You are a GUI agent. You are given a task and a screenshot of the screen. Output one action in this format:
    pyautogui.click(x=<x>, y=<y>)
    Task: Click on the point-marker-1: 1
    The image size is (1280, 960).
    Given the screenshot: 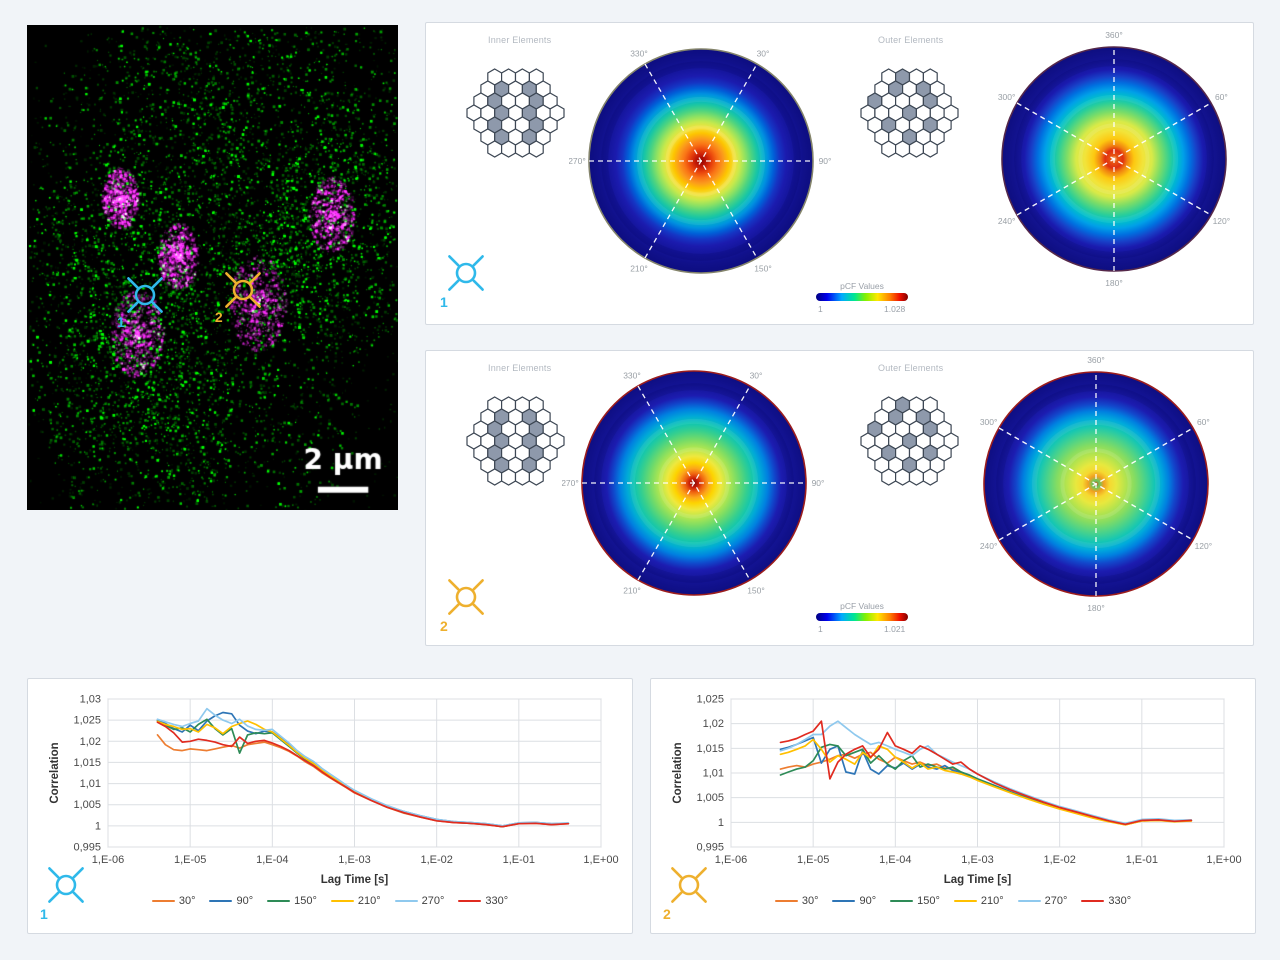 What is the action you would take?
    pyautogui.click(x=143, y=300)
    